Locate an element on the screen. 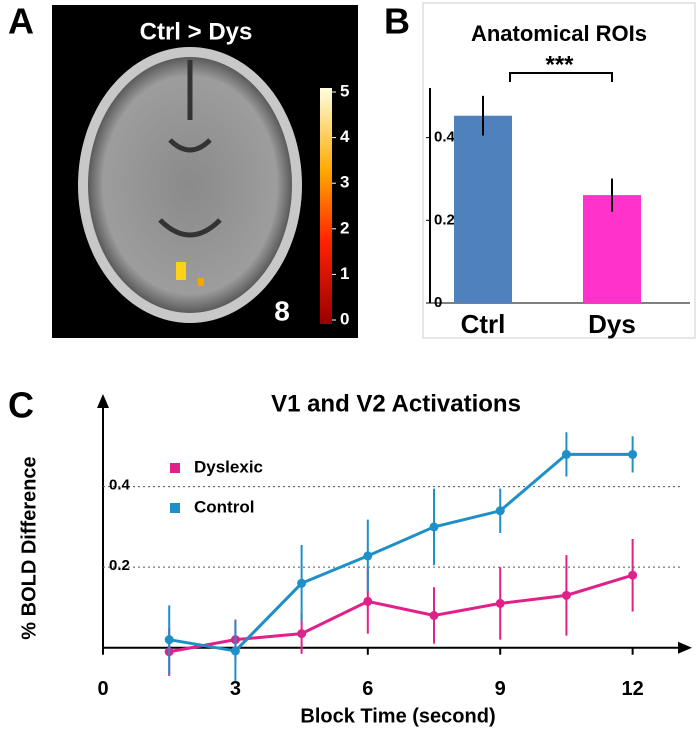 The width and height of the screenshot is (700, 743). y-axis-arrow is located at coordinates (103, 401).